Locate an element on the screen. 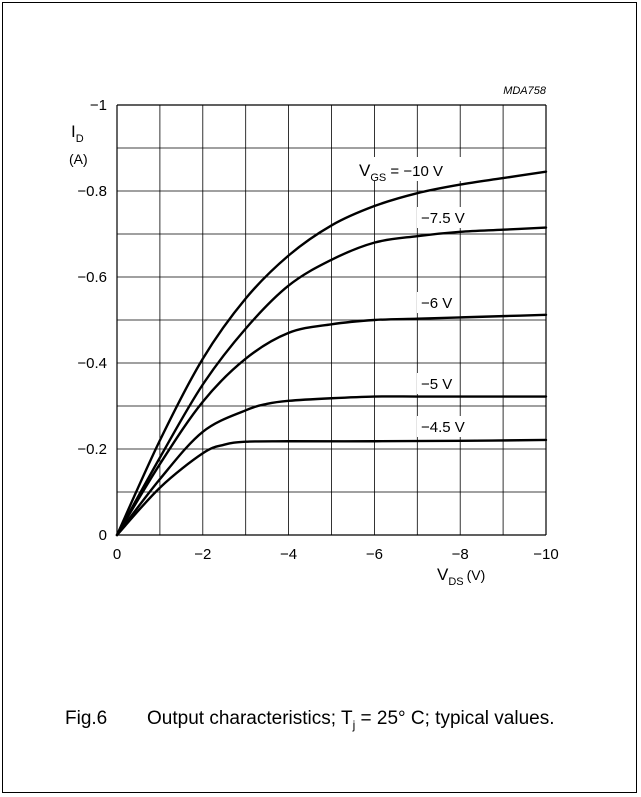 This screenshot has width=641, height=797. y-tick-label: −0.6 is located at coordinates (92, 277).